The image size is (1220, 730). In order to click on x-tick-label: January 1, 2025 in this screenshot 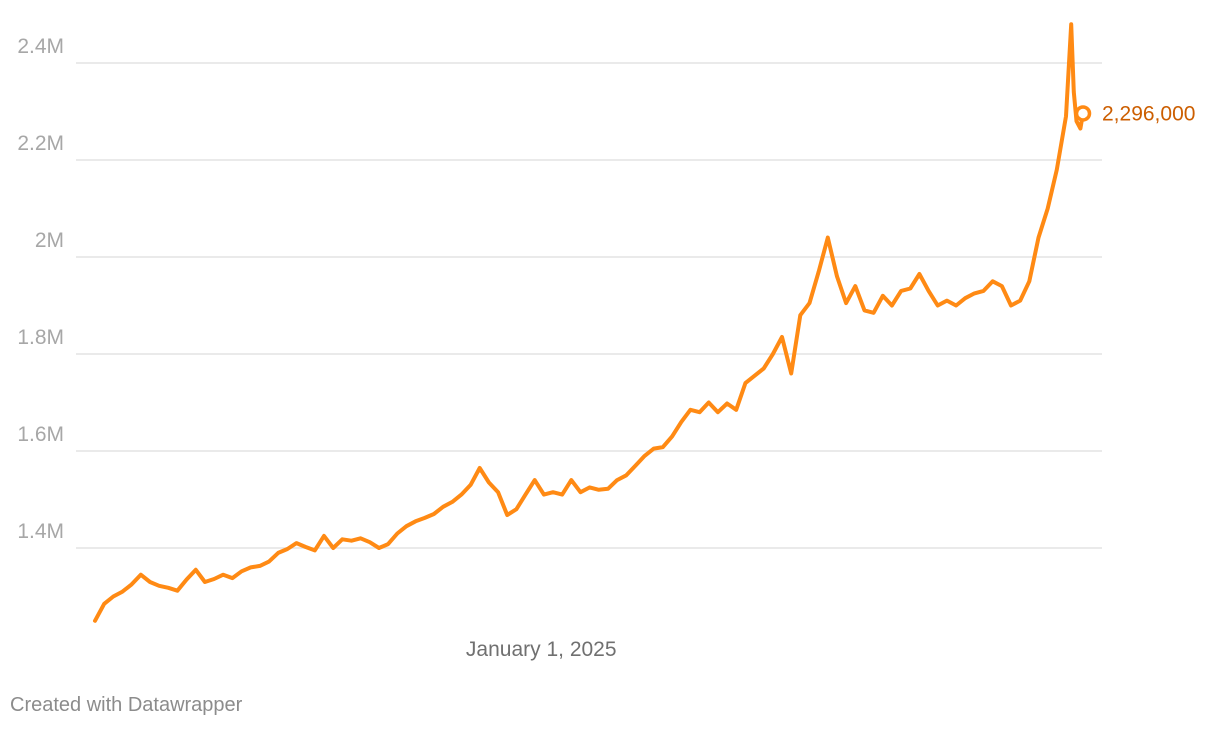, I will do `click(541, 649)`.